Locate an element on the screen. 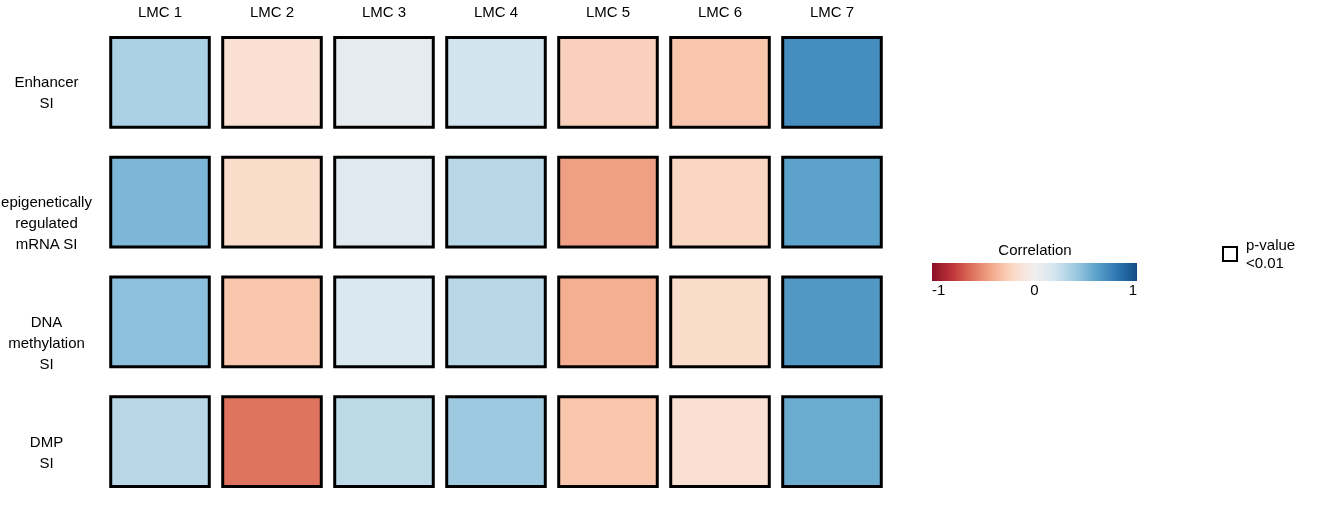 The image size is (1327, 507). y-tick-label: DMP SI is located at coordinates (46, 451).